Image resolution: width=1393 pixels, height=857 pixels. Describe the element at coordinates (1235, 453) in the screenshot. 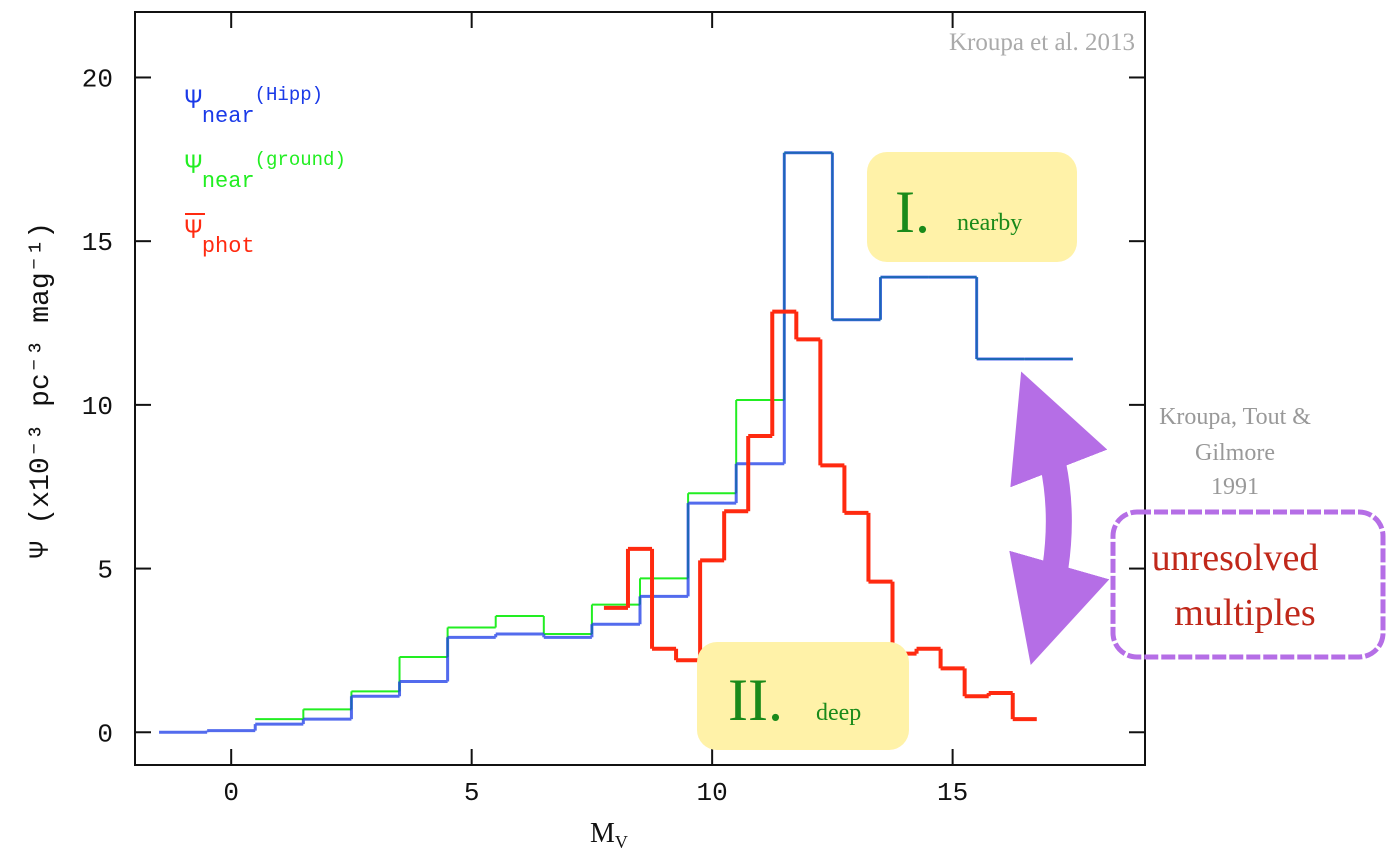

I see `reference: Gilmore` at that location.